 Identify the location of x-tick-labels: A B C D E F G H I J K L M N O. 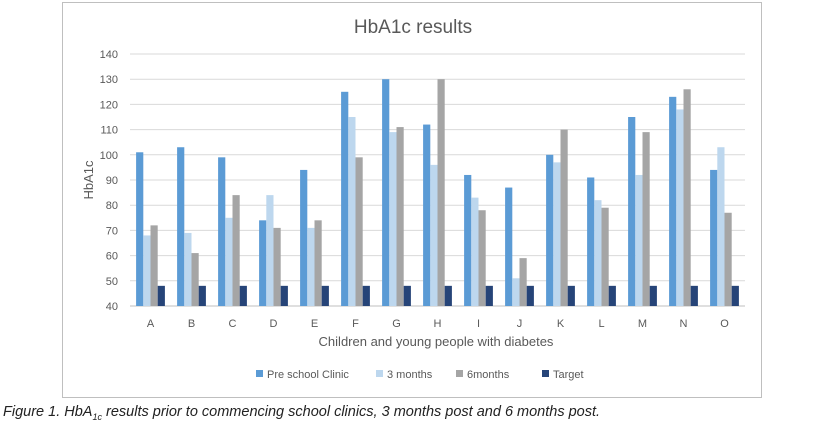
(438, 324).